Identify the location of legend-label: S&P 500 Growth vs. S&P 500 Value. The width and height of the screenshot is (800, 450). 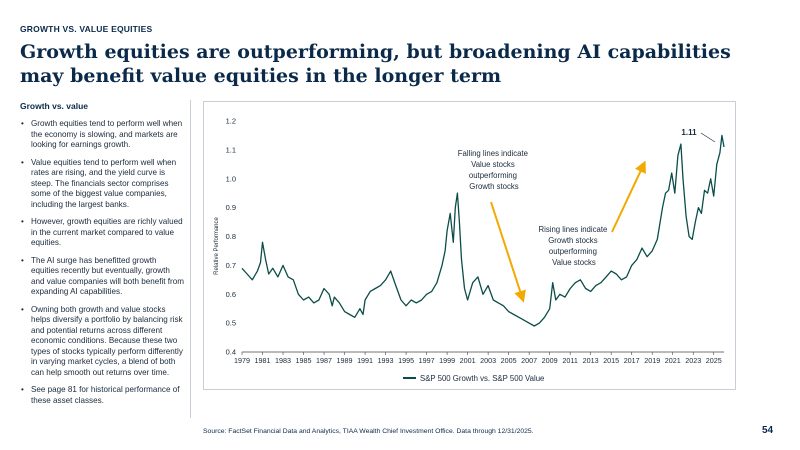
(482, 378).